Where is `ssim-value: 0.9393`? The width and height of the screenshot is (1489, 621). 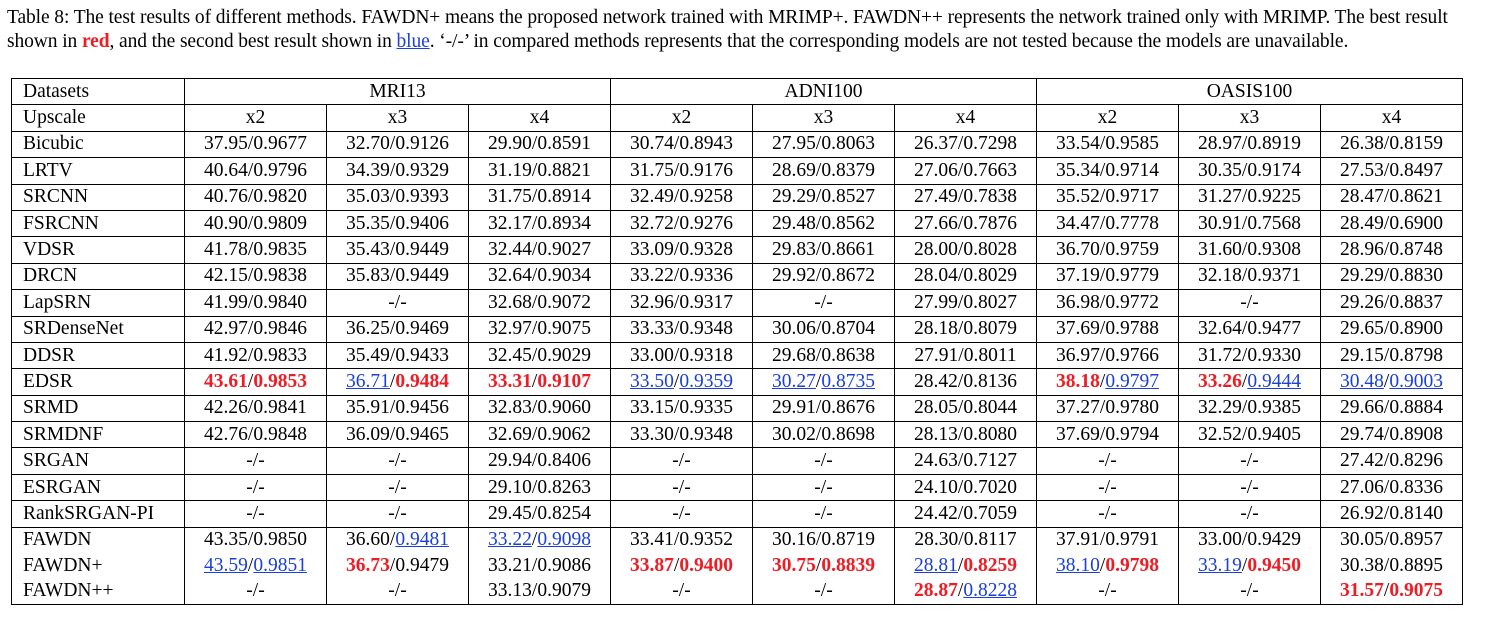 ssim-value: 0.9393 is located at coordinates (422, 197).